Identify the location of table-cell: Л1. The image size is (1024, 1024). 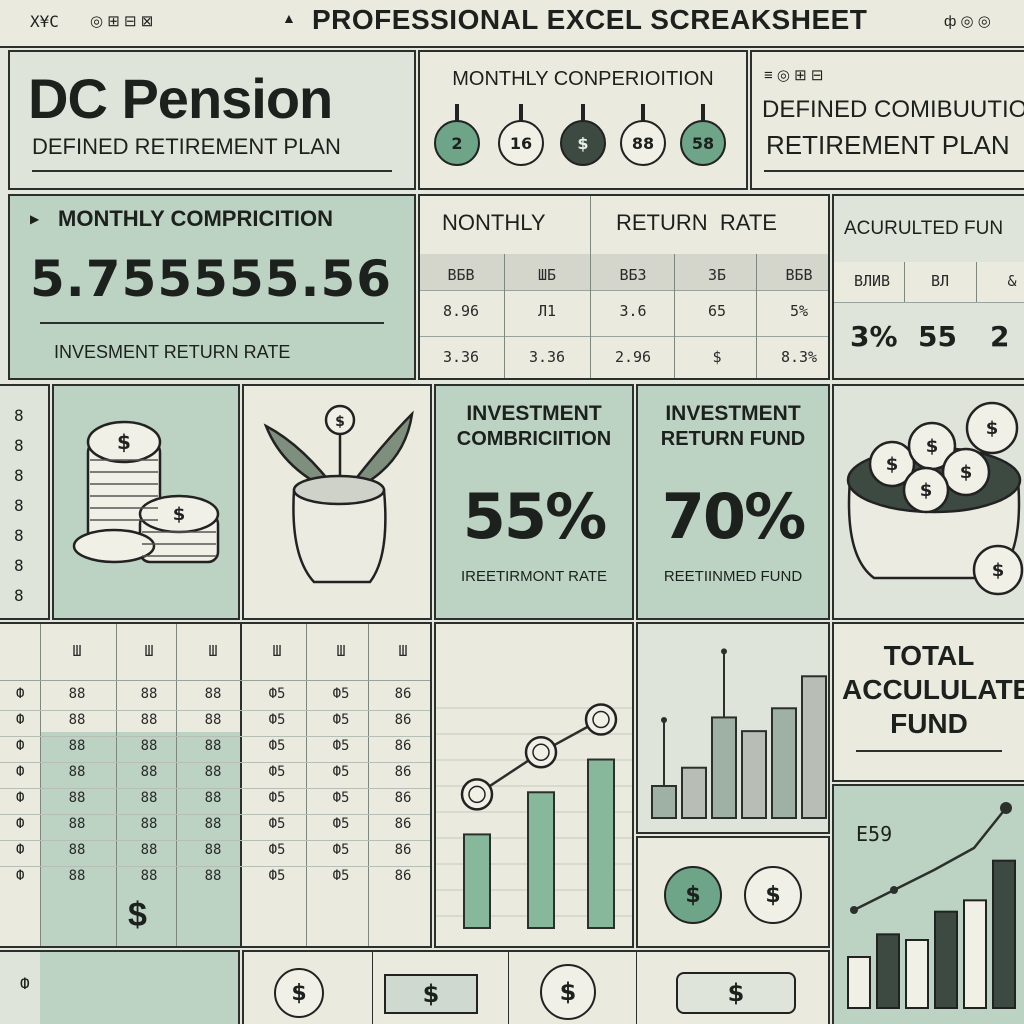
(547, 311).